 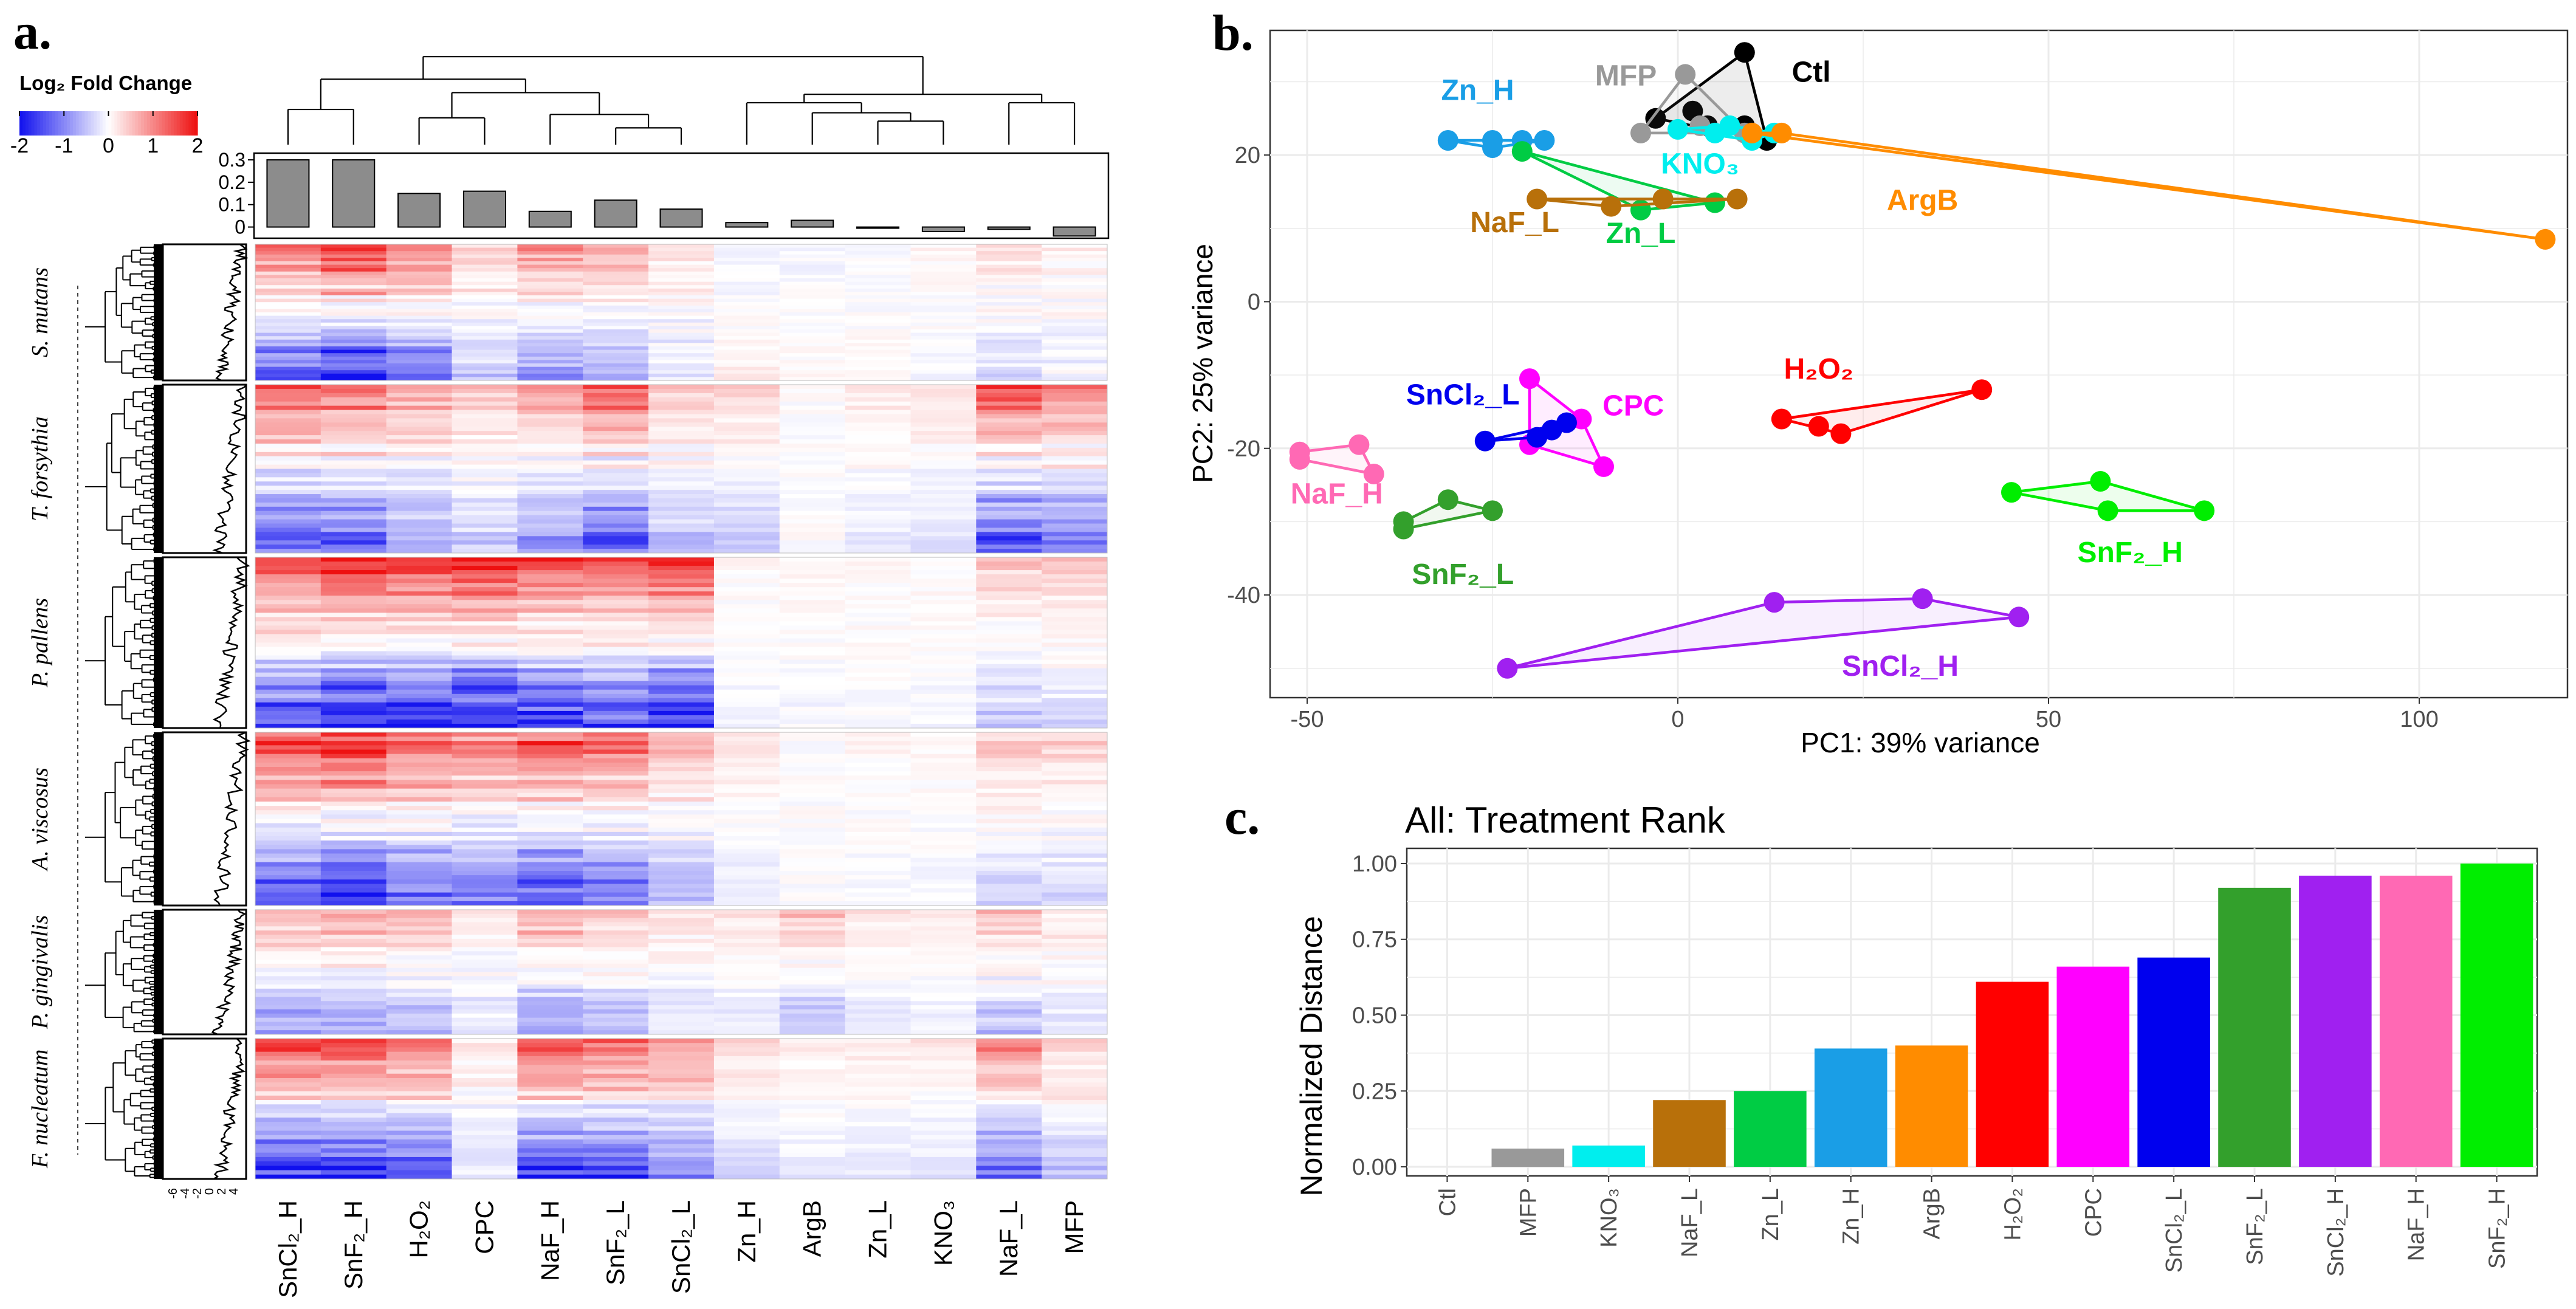 What do you see at coordinates (105, 83) in the screenshot?
I see `heatmap-legend-title: Log₂ Fold Change` at bounding box center [105, 83].